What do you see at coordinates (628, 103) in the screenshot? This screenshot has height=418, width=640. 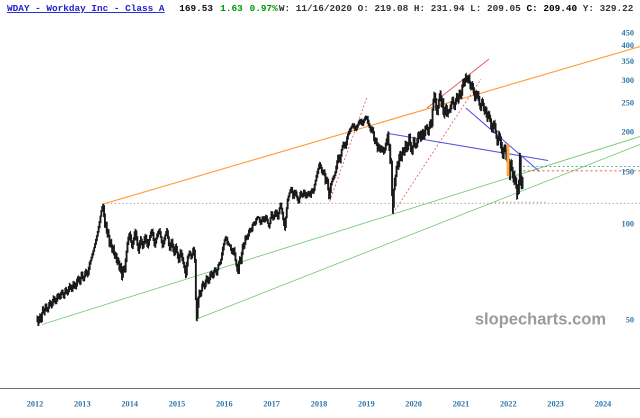 I see `svg-text: 250` at bounding box center [628, 103].